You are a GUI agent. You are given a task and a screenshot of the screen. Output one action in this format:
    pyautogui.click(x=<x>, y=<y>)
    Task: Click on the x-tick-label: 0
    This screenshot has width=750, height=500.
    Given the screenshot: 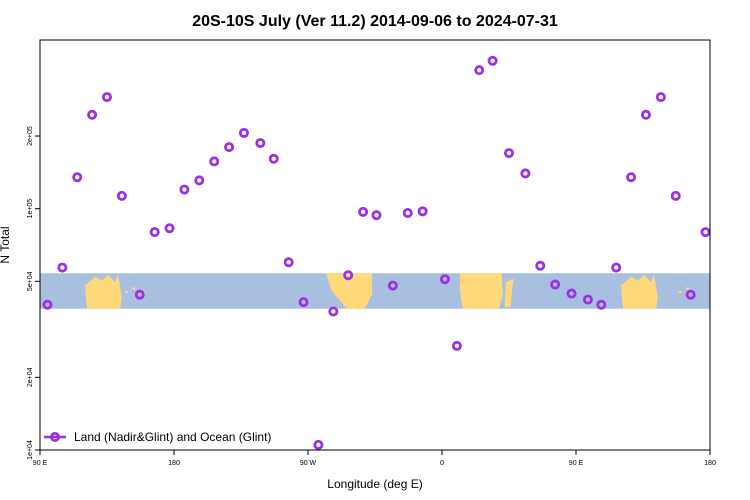 What is the action you would take?
    pyautogui.click(x=442, y=463)
    